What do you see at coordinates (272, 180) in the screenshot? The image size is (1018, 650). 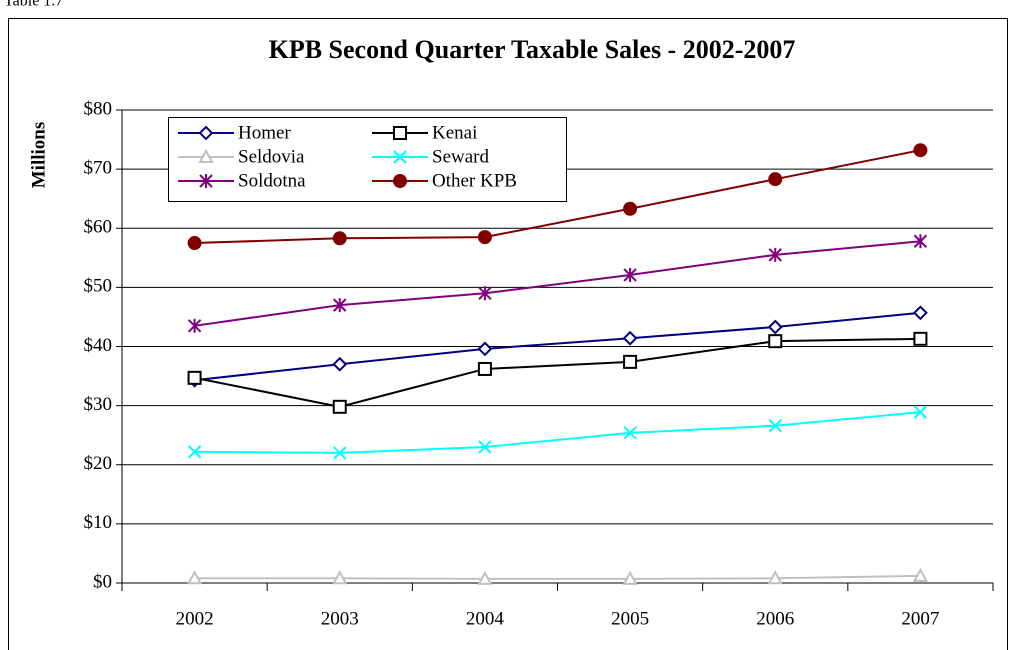 I see `legend-label: Soldotna` at bounding box center [272, 180].